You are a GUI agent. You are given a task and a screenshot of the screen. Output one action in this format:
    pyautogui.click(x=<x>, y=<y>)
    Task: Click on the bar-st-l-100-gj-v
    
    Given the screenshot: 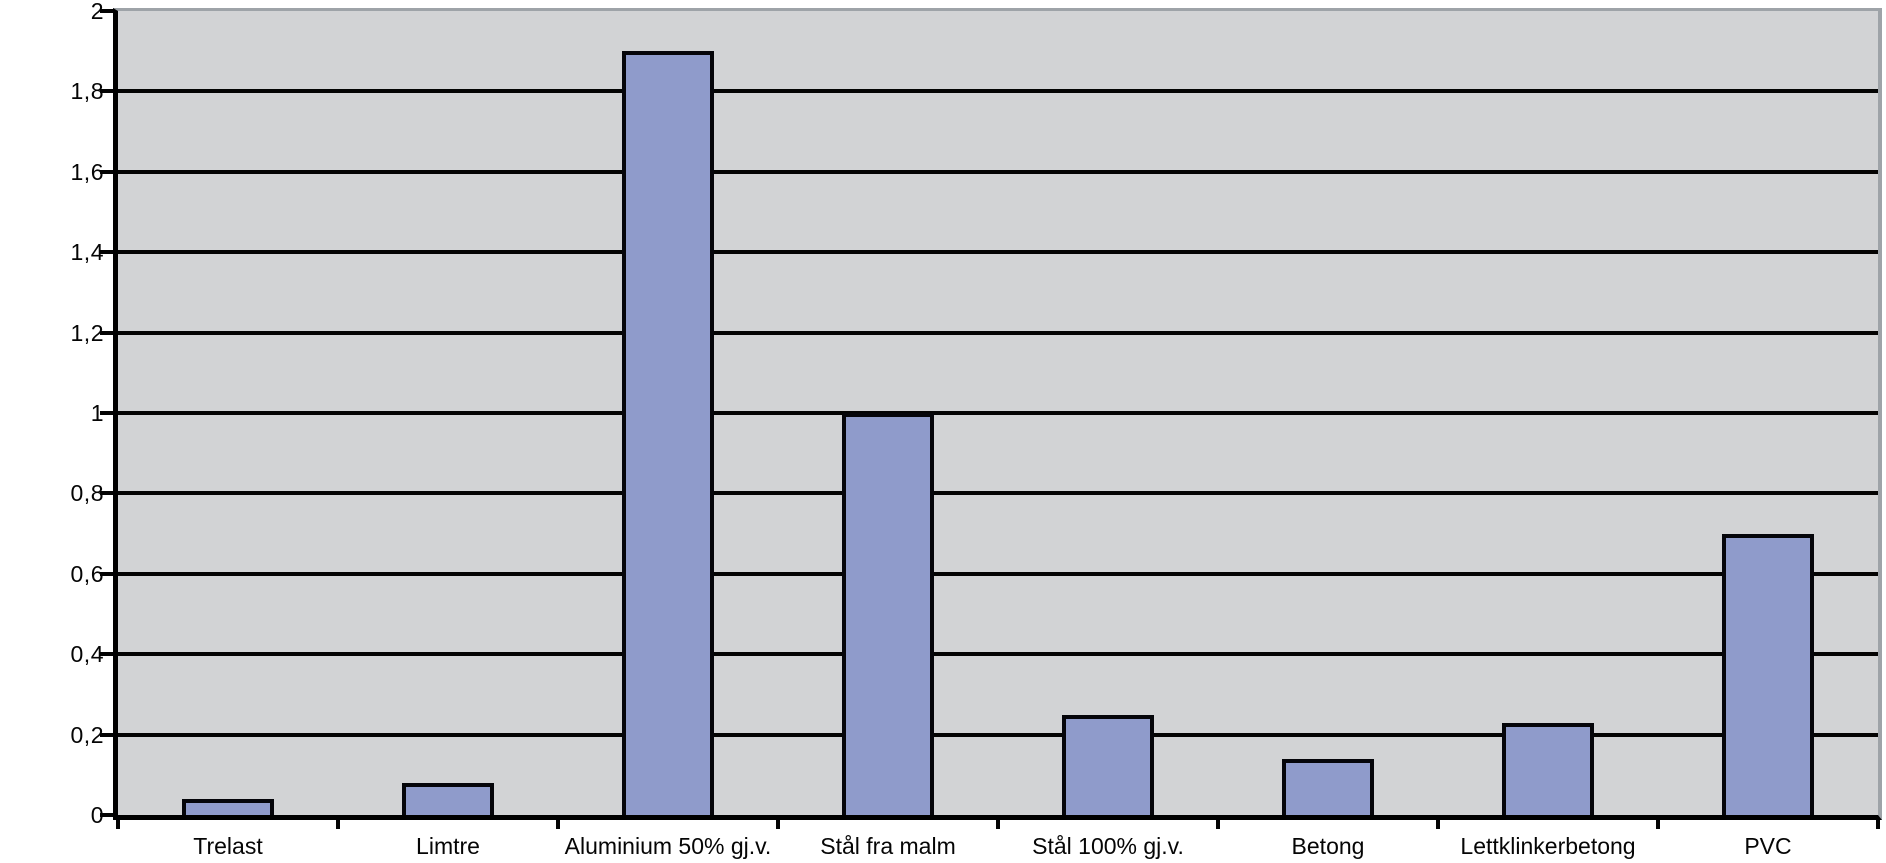 What is the action you would take?
    pyautogui.click(x=1108, y=764)
    